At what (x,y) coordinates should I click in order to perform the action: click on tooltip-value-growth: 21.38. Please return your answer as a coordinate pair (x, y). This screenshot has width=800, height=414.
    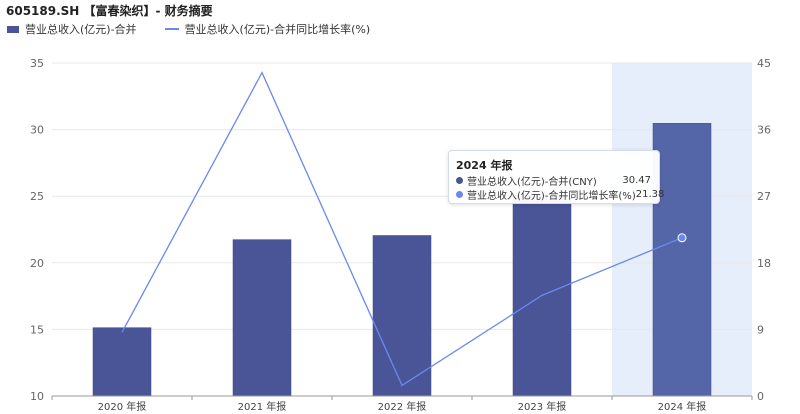
    Looking at the image, I should click on (650, 194).